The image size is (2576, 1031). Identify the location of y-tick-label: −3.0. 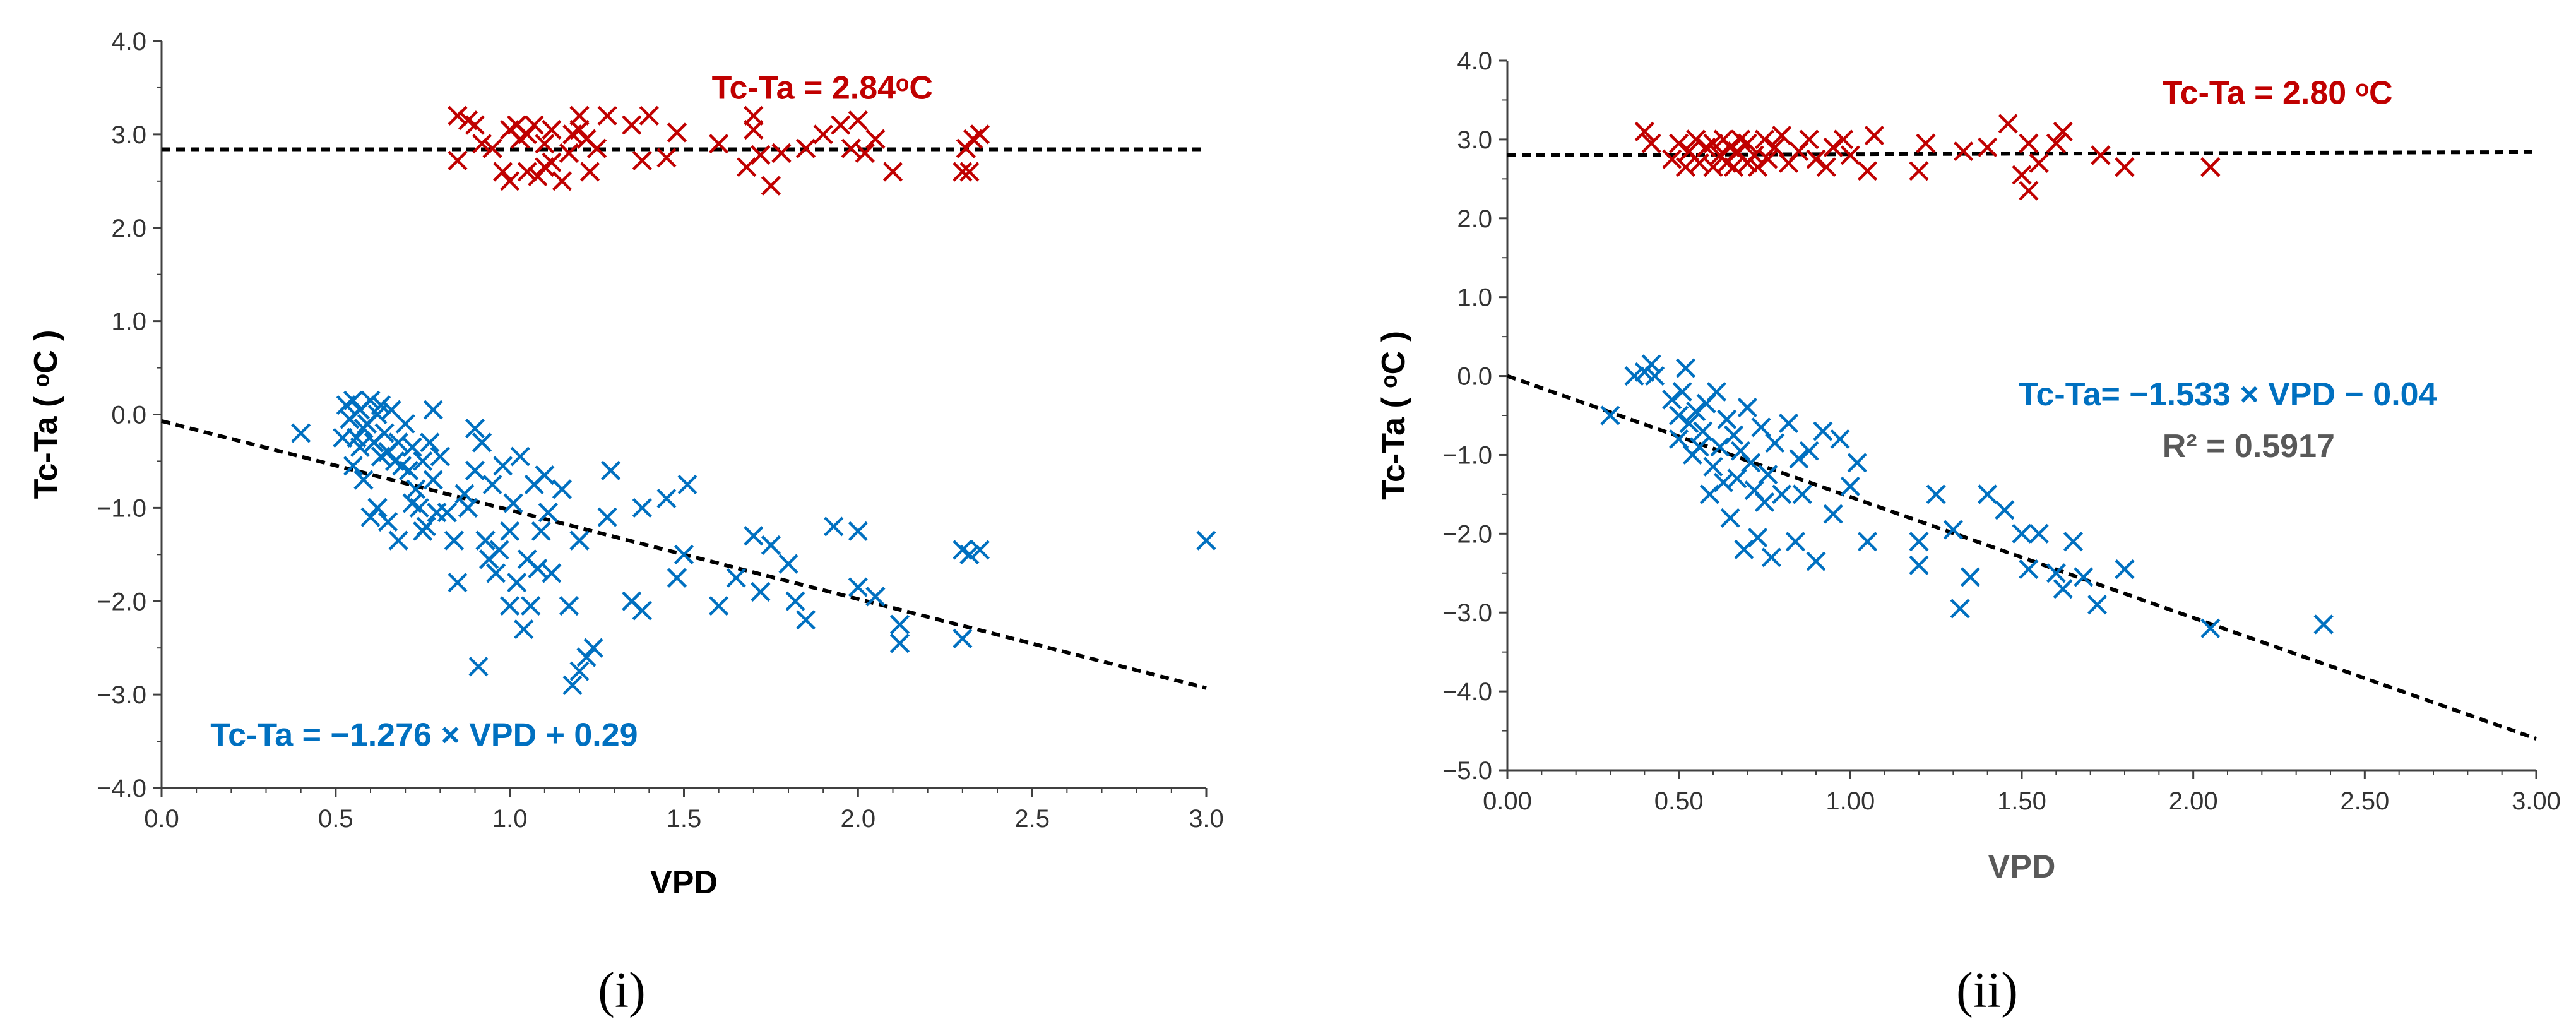
(121, 695).